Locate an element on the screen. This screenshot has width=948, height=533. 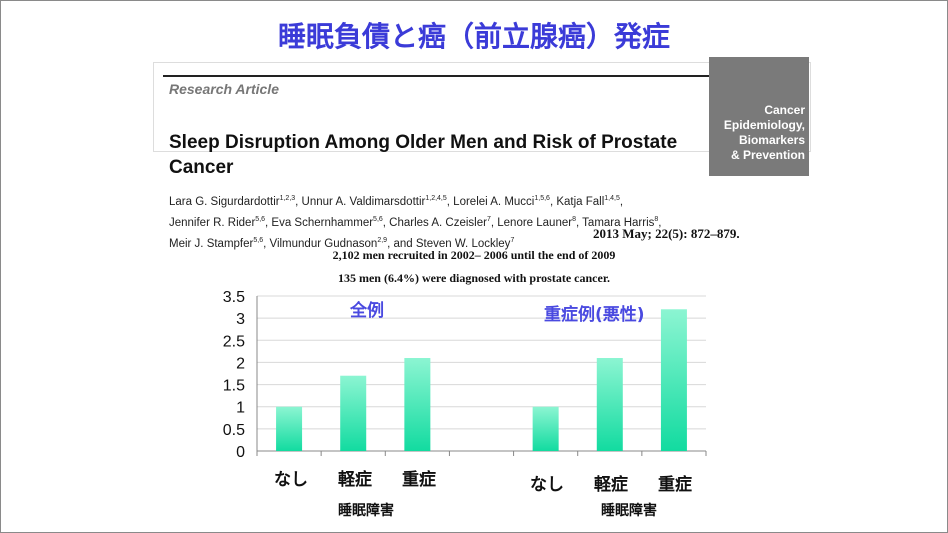
article-type-label: Research Article is located at coordinates (224, 89).